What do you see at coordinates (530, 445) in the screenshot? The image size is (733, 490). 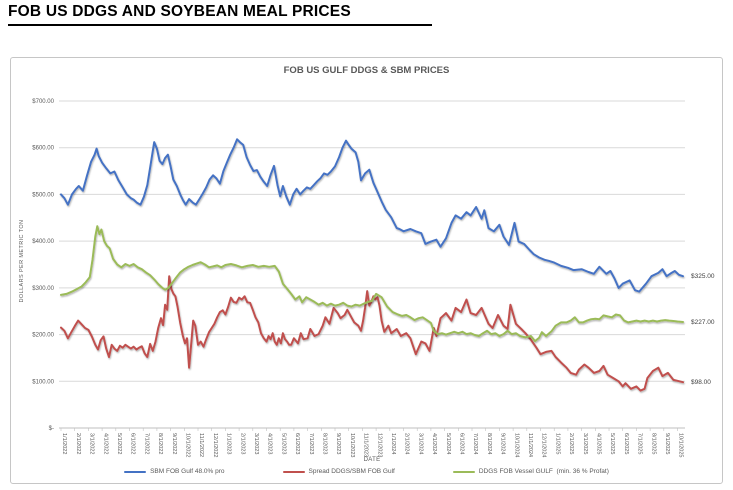 I see `svg-text: 11/1/2024` at bounding box center [530, 445].